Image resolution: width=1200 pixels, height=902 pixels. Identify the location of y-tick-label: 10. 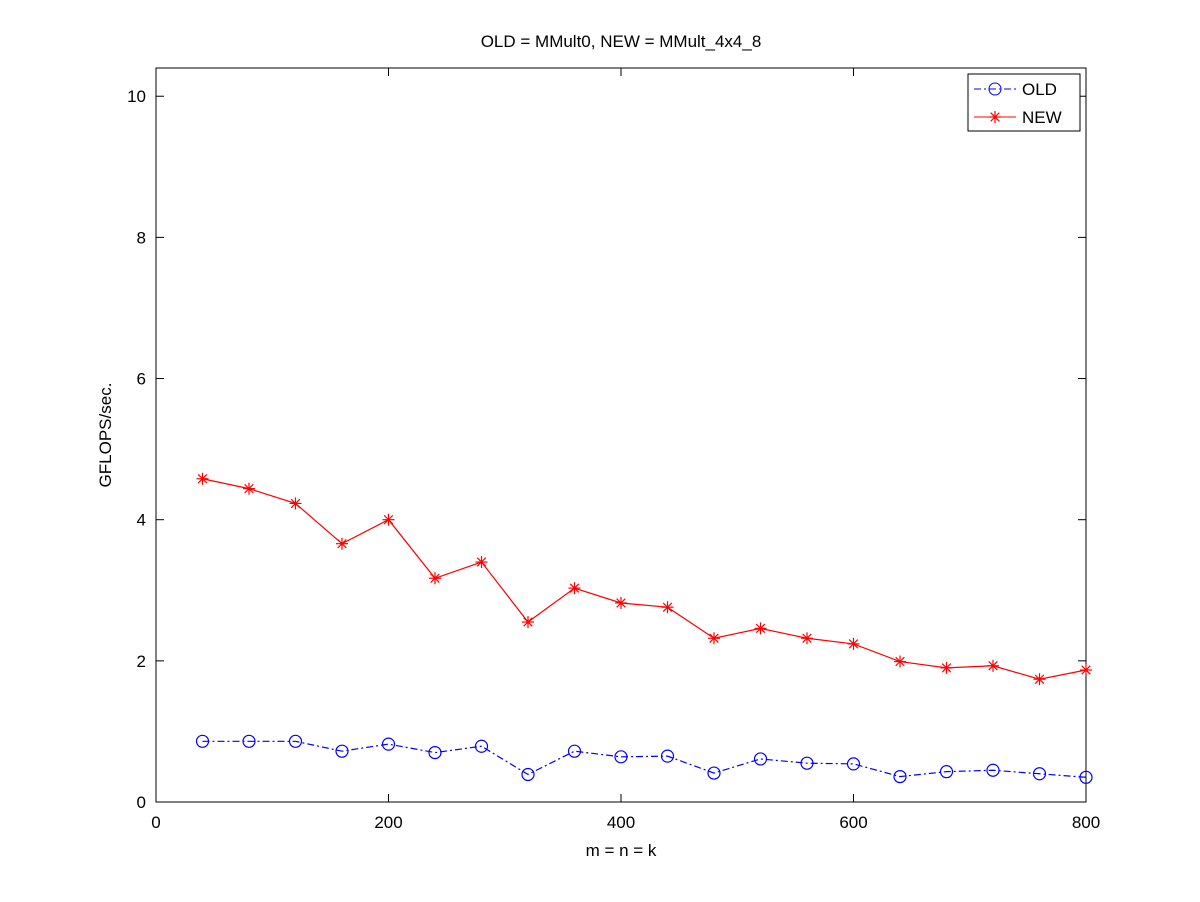
(136, 96).